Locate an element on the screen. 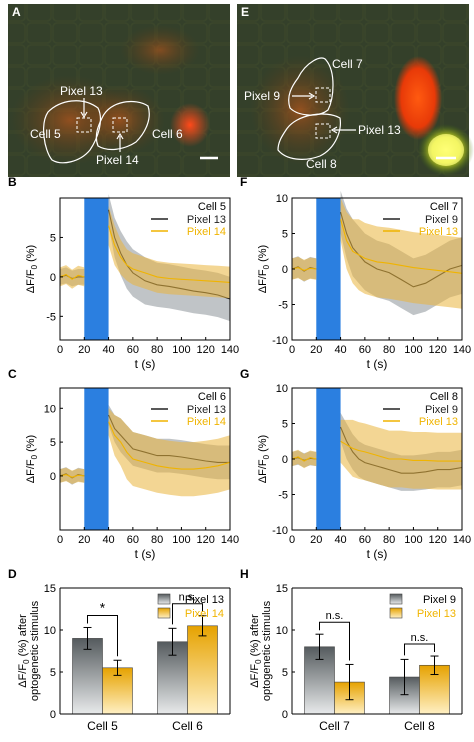 This screenshot has height=742, width=474. pixel-13-label: Pixel 13 is located at coordinates (81, 91).